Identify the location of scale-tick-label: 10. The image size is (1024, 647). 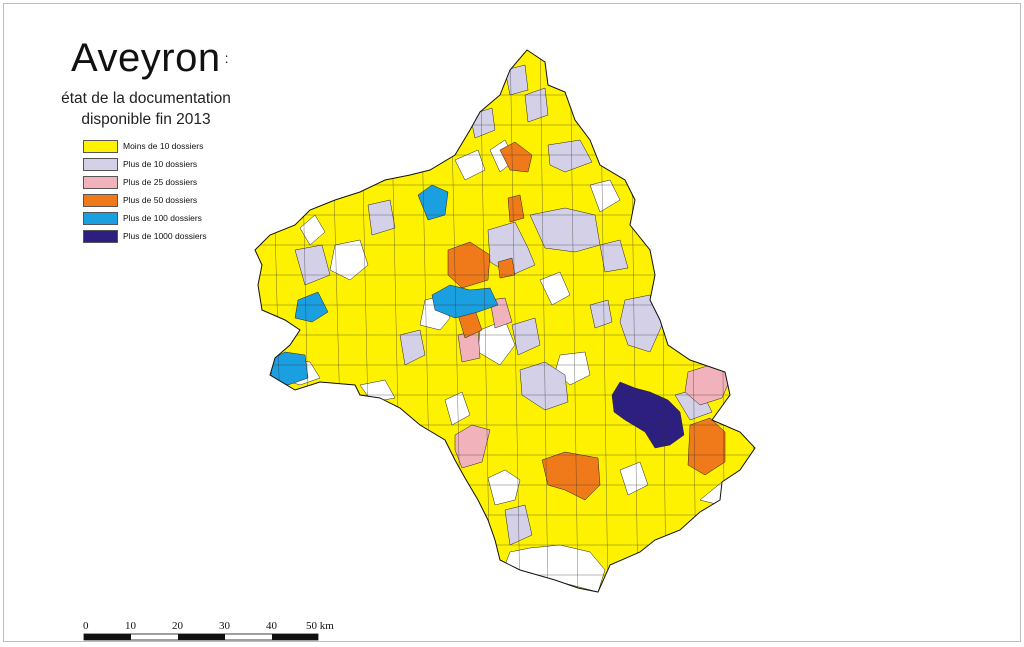
(130, 626).